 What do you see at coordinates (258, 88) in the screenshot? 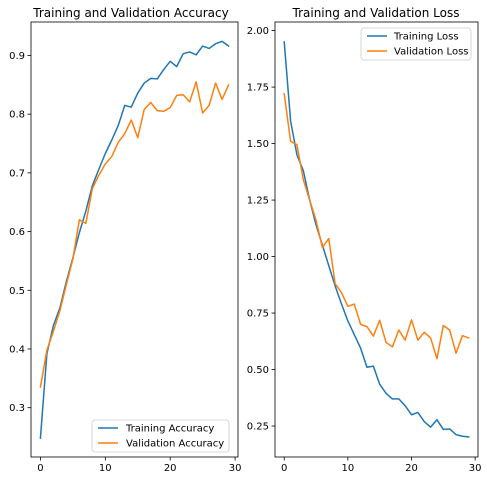
I see `loss-y-tick-label: 1.75` at bounding box center [258, 88].